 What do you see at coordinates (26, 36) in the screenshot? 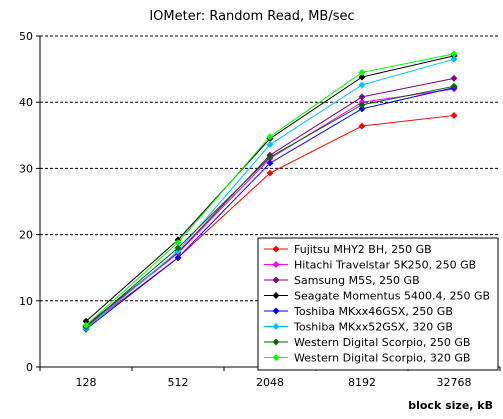
I see `y-tick-label: 50` at bounding box center [26, 36].